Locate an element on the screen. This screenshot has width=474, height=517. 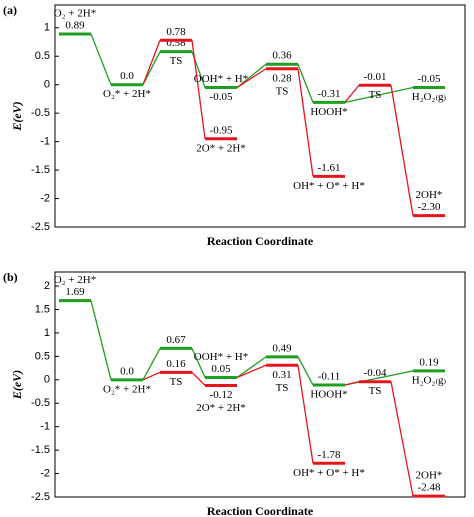
value-label: 0.05 is located at coordinates (221, 369).